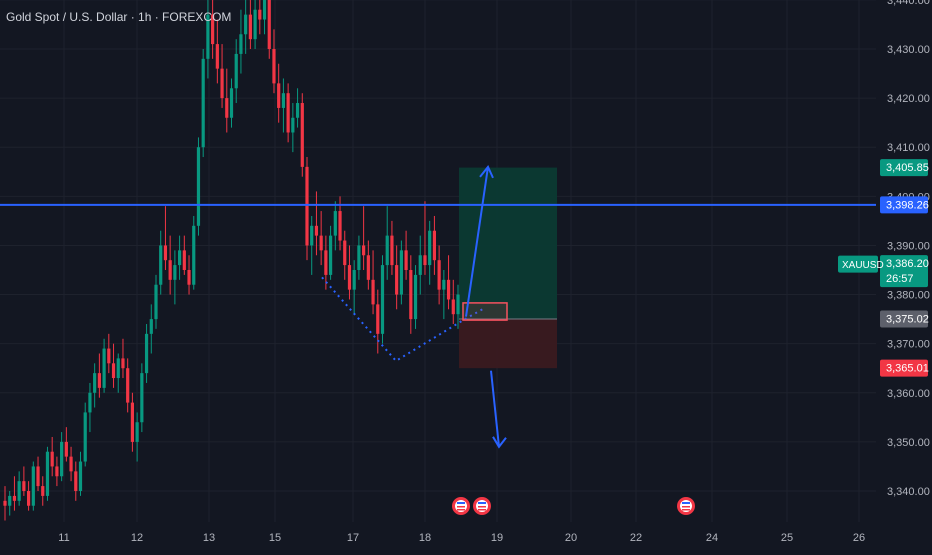 Image resolution: width=932 pixels, height=555 pixels. What do you see at coordinates (908, 99) in the screenshot?
I see `y-tick-label: 3,420.00` at bounding box center [908, 99].